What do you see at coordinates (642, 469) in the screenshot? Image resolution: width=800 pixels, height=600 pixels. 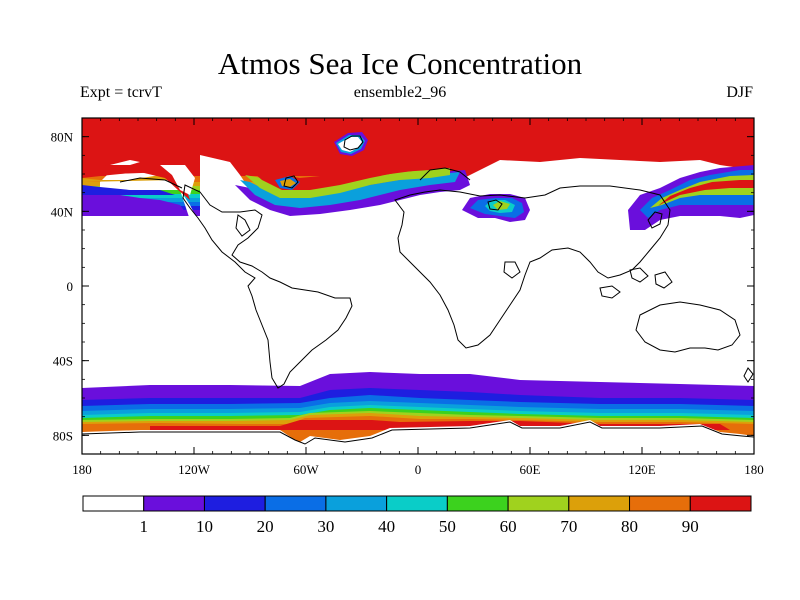 I see `lon-tick-label: 120E` at bounding box center [642, 469].